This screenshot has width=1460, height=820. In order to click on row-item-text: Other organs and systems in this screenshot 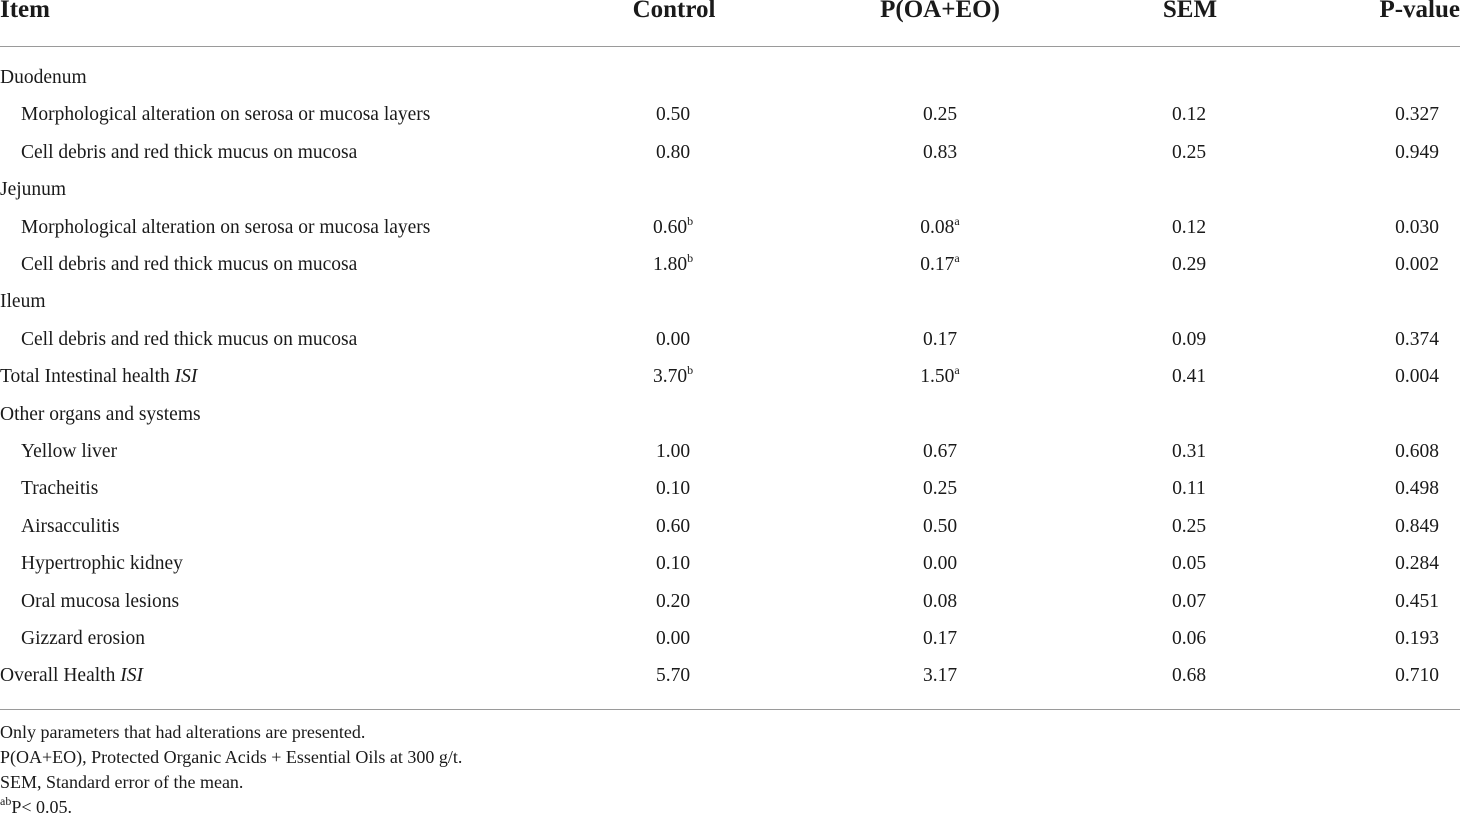, I will do `click(100, 414)`.